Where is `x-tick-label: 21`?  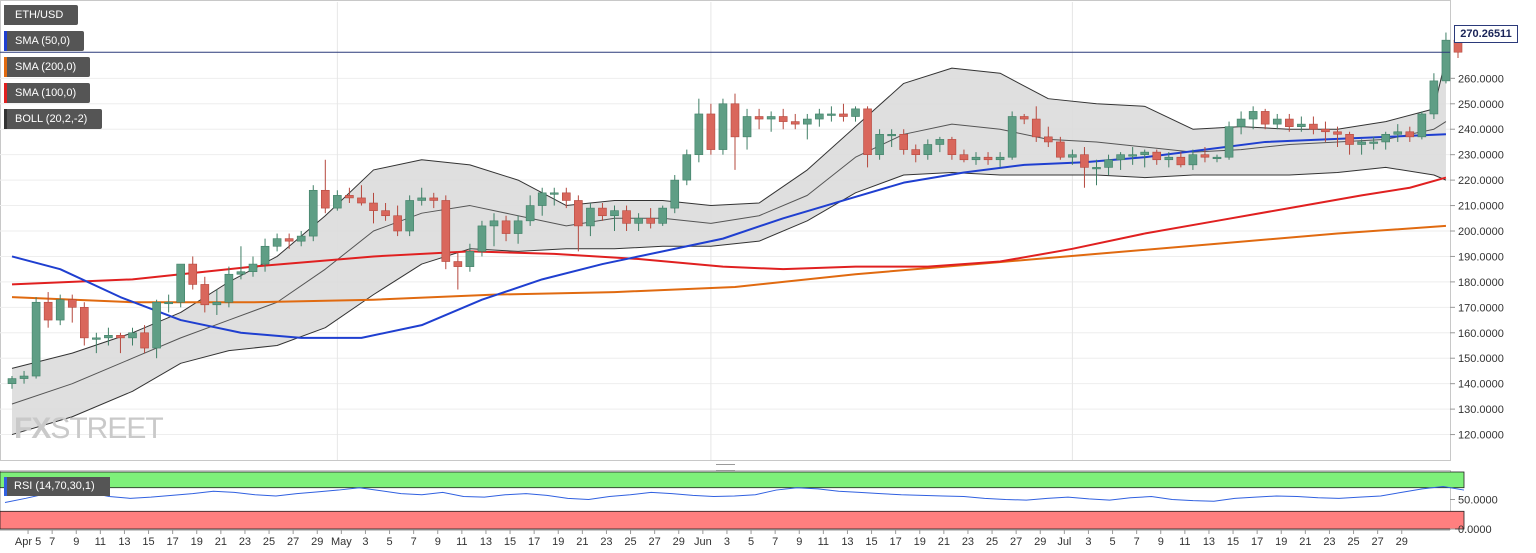
x-tick-label: 21 is located at coordinates (944, 542).